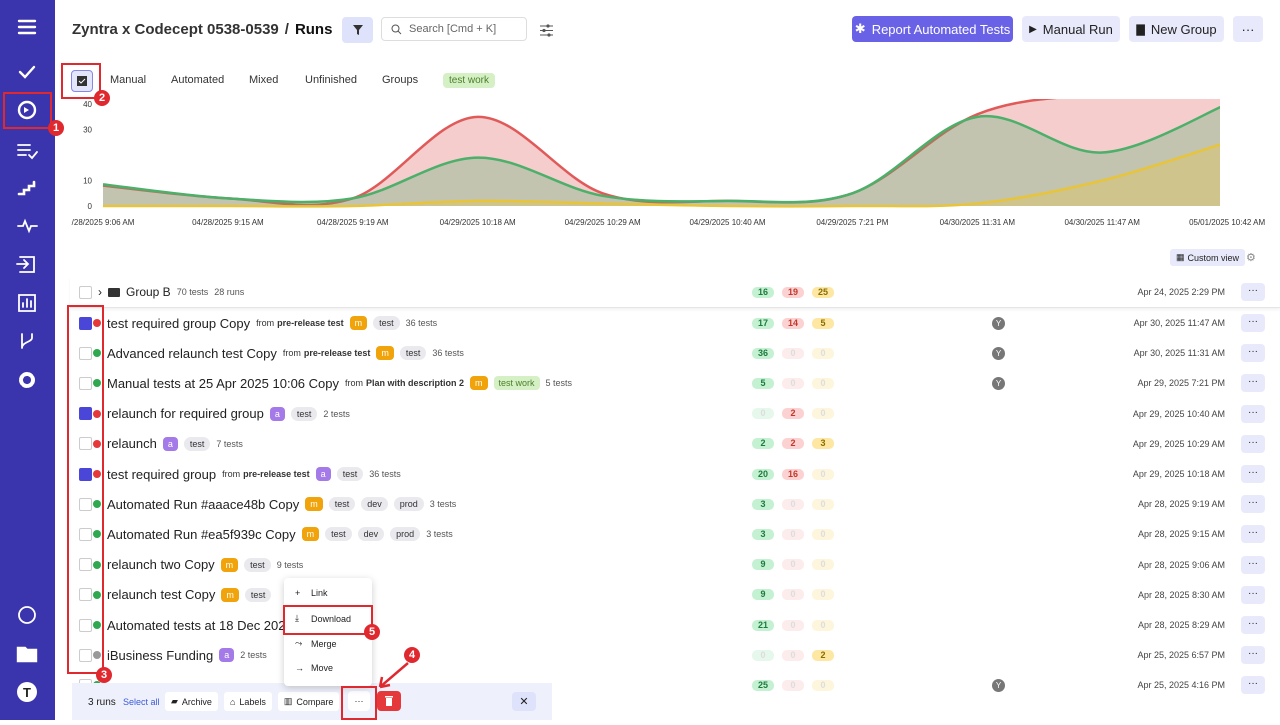 The height and width of the screenshot is (725, 1280). What do you see at coordinates (87, 181) in the screenshot?
I see `y-tick-label: 10` at bounding box center [87, 181].